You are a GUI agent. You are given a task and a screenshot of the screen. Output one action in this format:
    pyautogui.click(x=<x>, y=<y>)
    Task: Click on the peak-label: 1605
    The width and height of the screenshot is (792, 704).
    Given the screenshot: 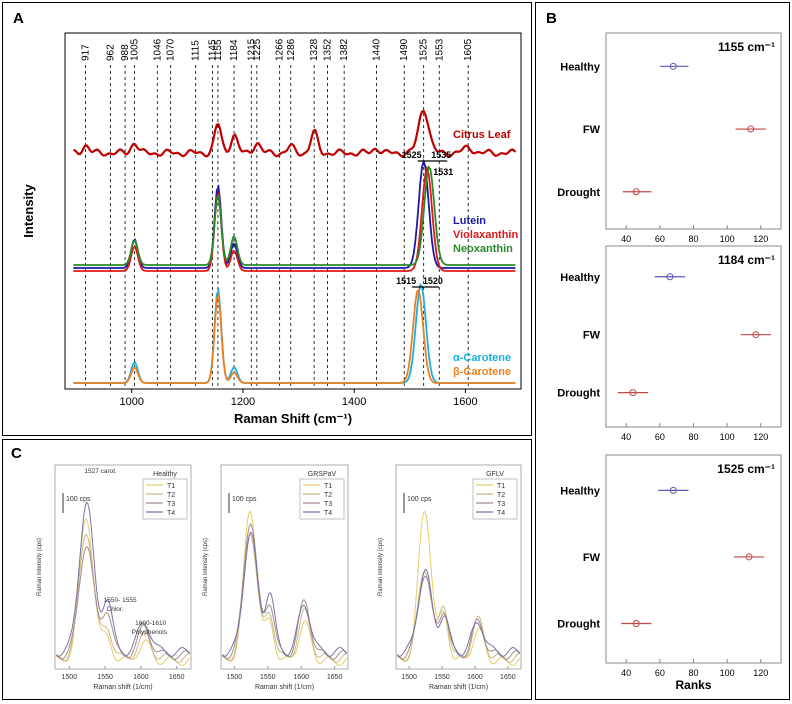 What is the action you would take?
    pyautogui.click(x=468, y=49)
    